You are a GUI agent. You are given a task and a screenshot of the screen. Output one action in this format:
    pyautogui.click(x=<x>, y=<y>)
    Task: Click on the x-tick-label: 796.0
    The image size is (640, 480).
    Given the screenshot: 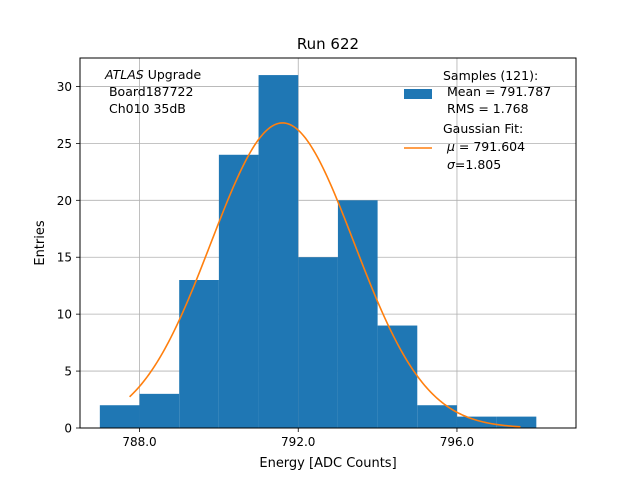 What is the action you would take?
    pyautogui.click(x=457, y=442)
    